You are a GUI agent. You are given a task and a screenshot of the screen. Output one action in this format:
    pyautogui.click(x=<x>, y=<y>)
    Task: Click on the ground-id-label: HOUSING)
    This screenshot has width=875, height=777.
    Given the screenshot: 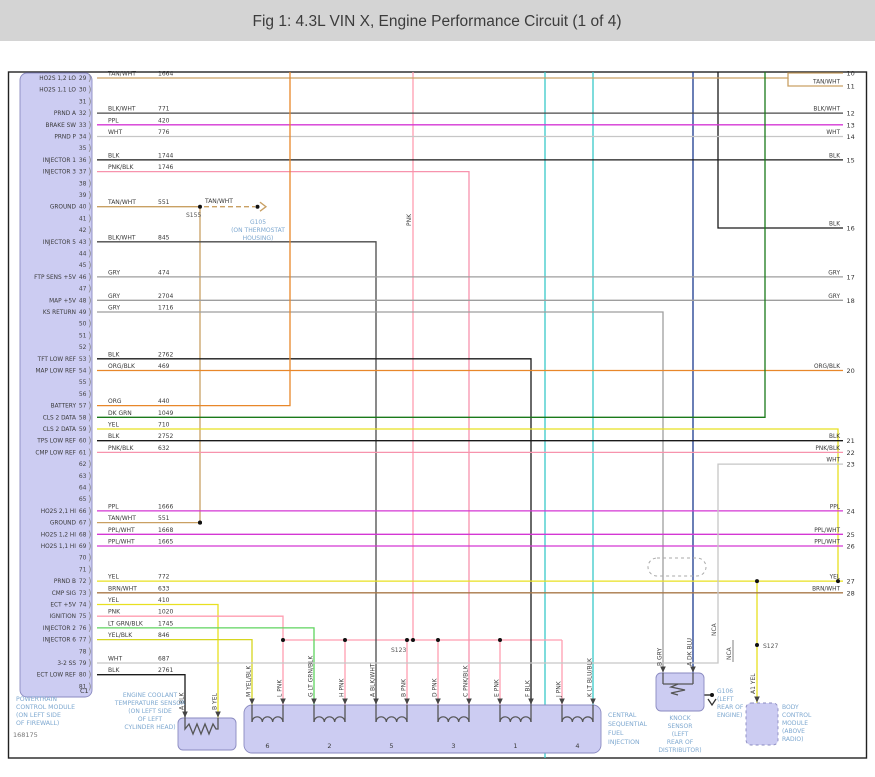 What is the action you would take?
    pyautogui.click(x=258, y=238)
    